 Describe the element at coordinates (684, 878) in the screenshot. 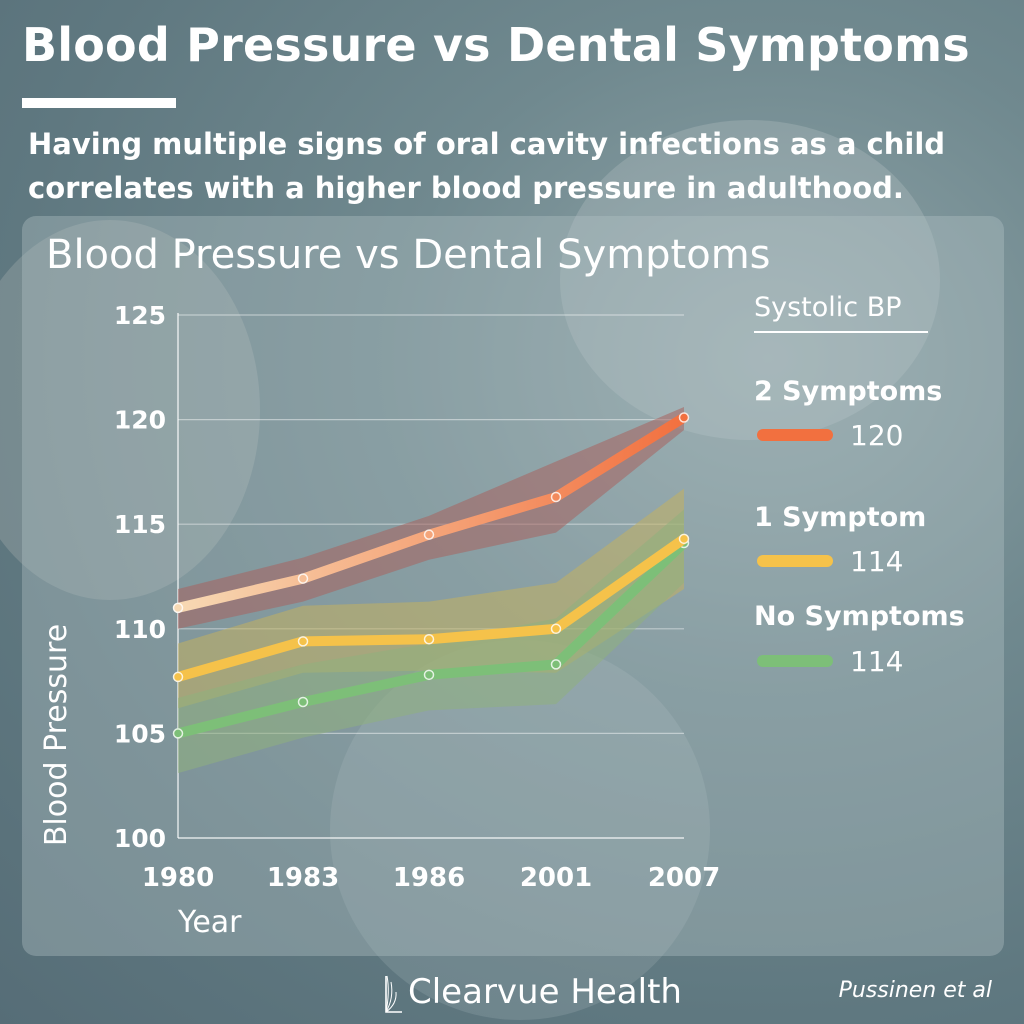

I see `x-tick-label: 2007` at that location.